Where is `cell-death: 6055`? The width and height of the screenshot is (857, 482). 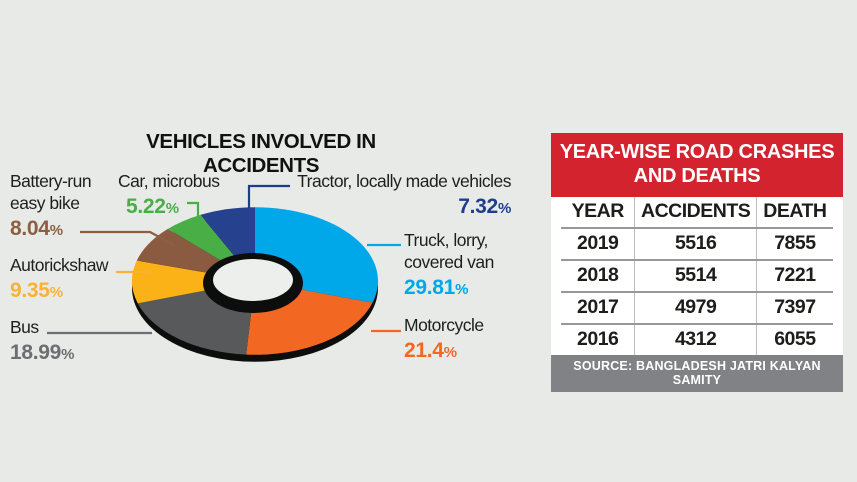 cell-death: 6055 is located at coordinates (795, 338).